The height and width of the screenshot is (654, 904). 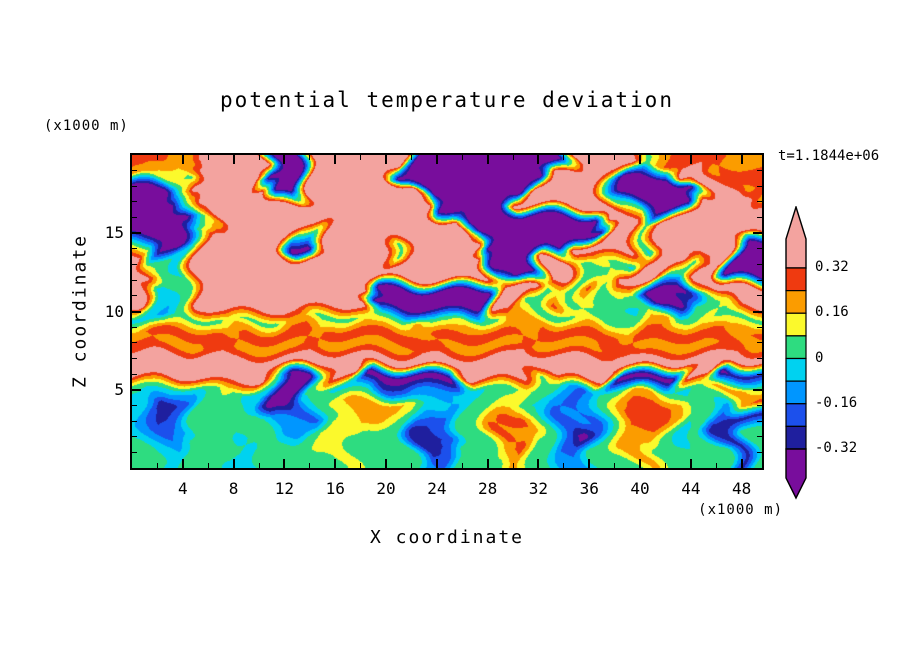 What do you see at coordinates (182, 488) in the screenshot?
I see `x-tick-label: 4` at bounding box center [182, 488].